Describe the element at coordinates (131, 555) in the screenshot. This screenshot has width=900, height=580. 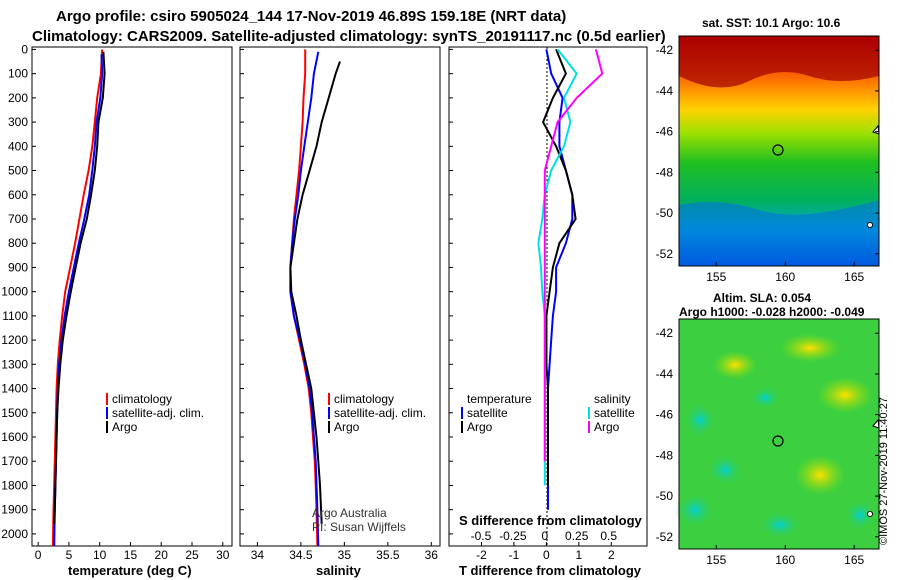
I see `x-tick-label: 15` at that location.